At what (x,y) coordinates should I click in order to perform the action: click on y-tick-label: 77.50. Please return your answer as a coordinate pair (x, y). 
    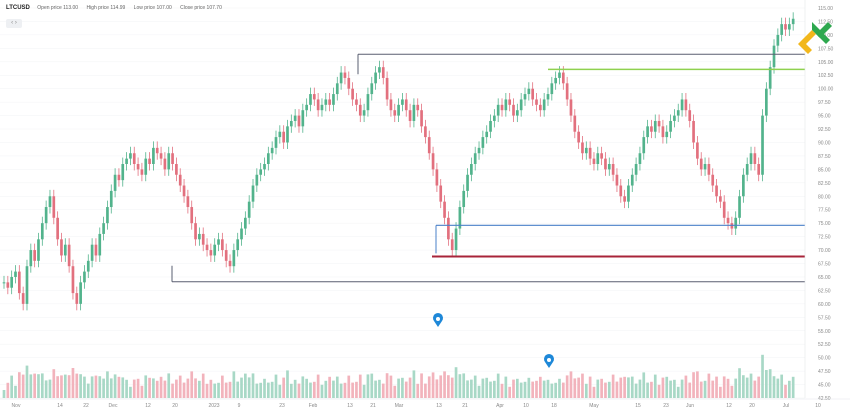
    Looking at the image, I should click on (824, 211).